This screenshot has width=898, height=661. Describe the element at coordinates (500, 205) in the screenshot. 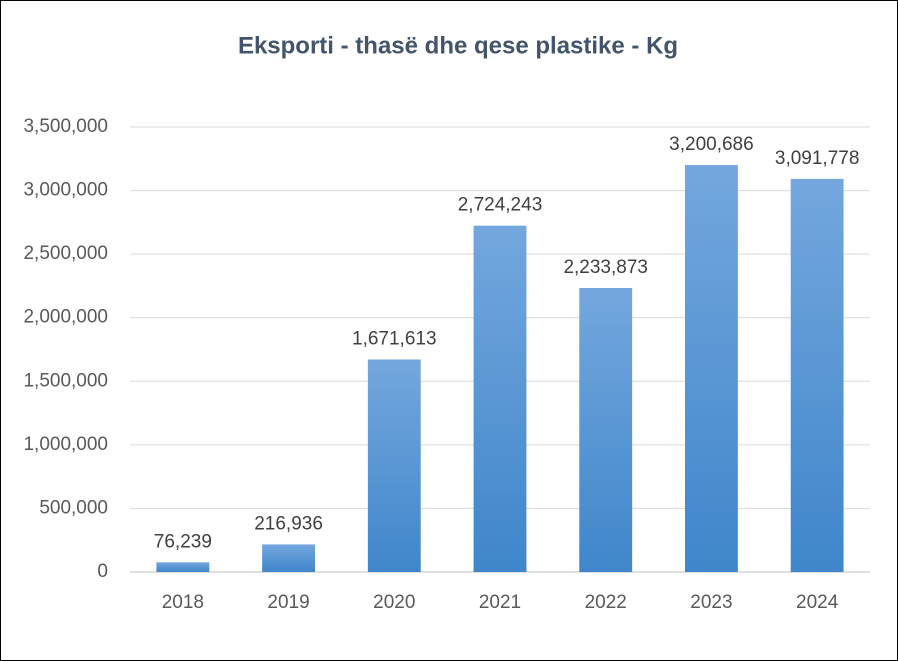

I see `data-label: 2,724,243` at that location.